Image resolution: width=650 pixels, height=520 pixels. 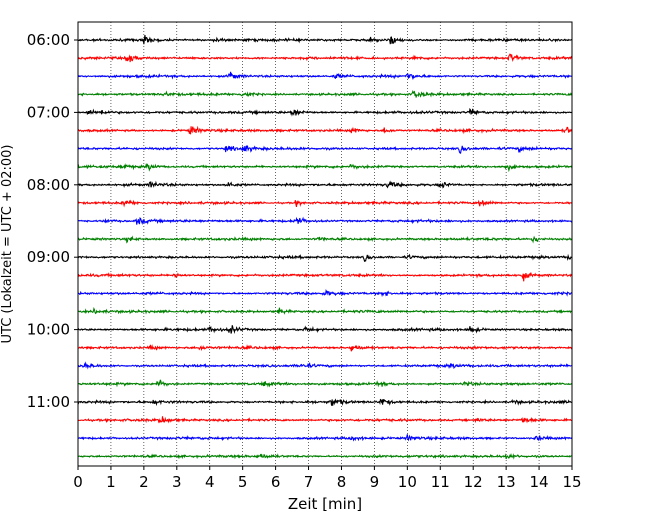 What do you see at coordinates (111, 482) in the screenshot?
I see `x-tick-label: 1` at bounding box center [111, 482].